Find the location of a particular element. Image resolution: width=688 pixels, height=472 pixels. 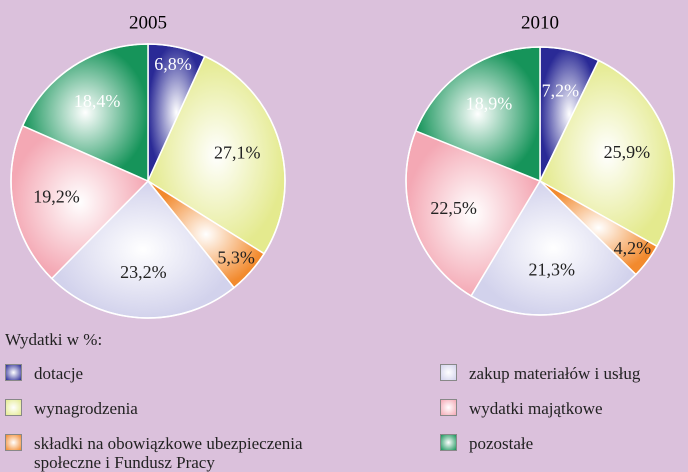

legend-item: dotacje is located at coordinates (44, 373).